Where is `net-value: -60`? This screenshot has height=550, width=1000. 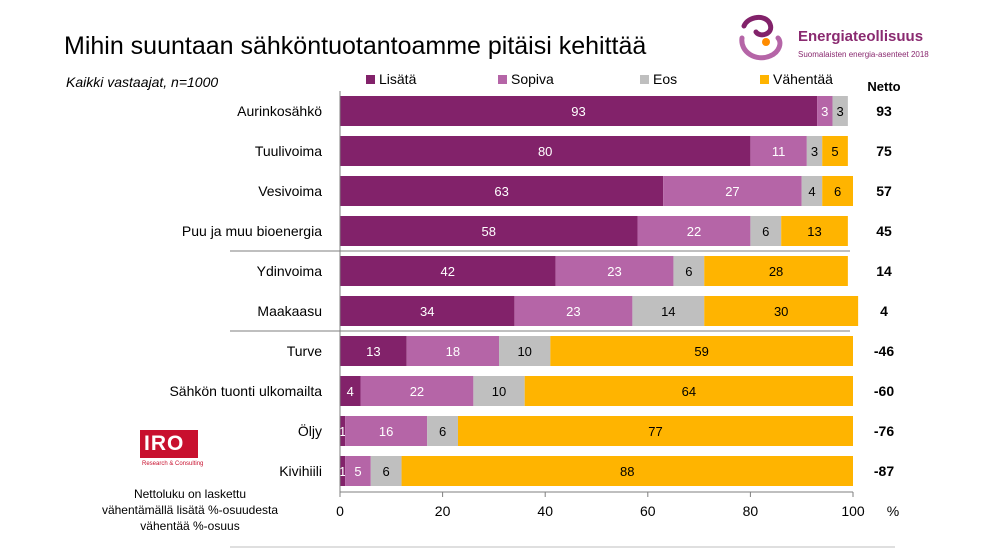 net-value: -60 is located at coordinates (884, 391).